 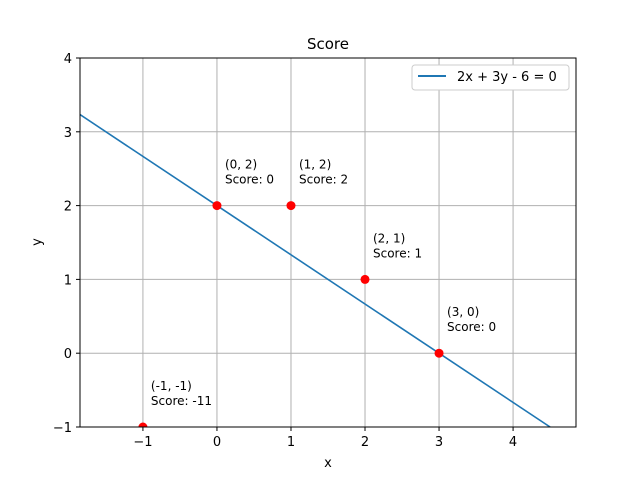 What do you see at coordinates (397, 253) in the screenshot?
I see `point-score-2: Score: 1` at bounding box center [397, 253].